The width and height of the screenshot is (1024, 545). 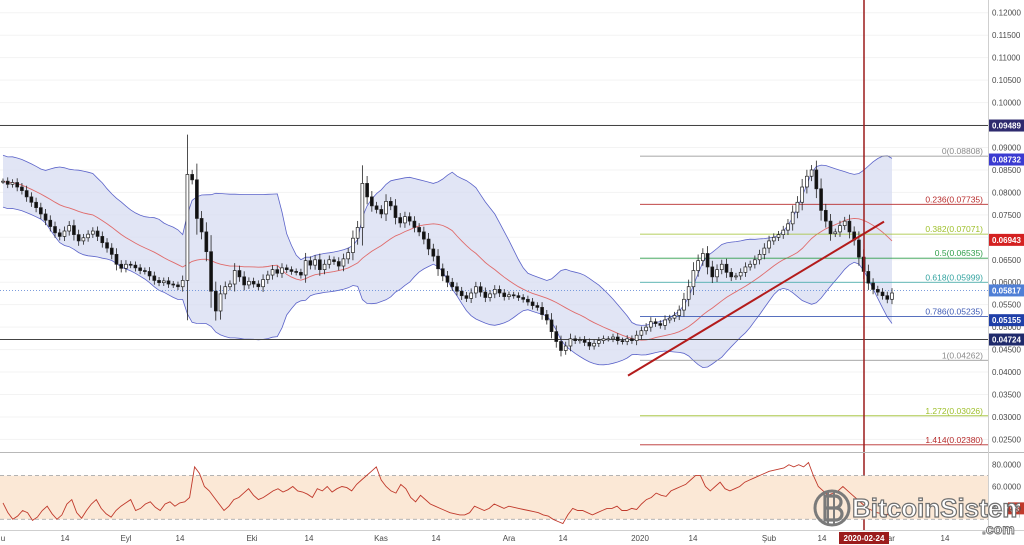 What do you see at coordinates (3, 538) in the screenshot?
I see `time-tick-label: u` at bounding box center [3, 538].